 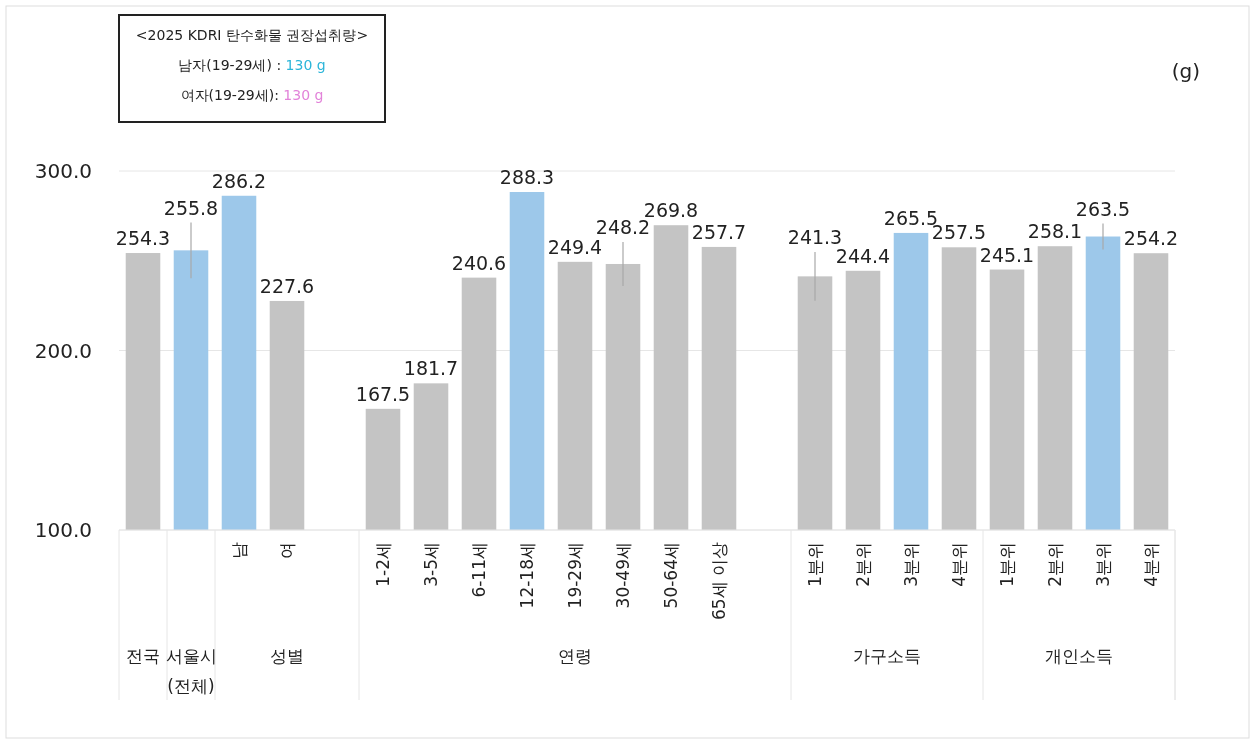 I want to click on data-label: 167.5, so click(x=383, y=393).